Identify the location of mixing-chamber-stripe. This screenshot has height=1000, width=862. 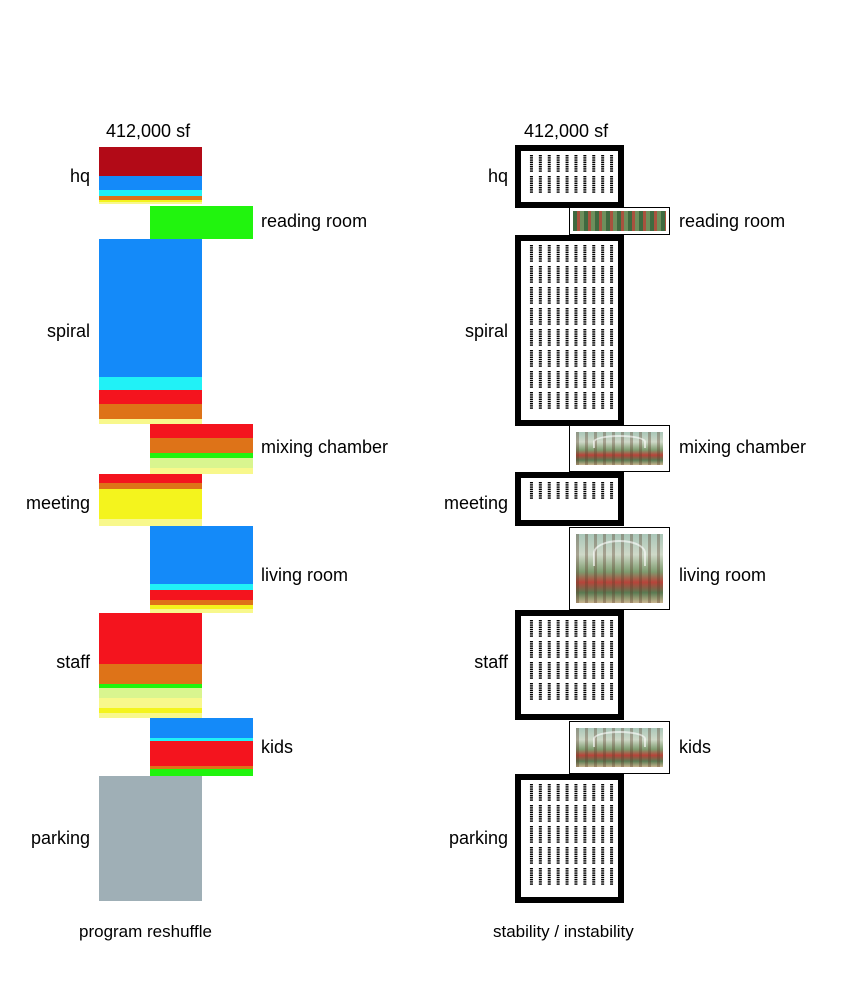
(201, 471).